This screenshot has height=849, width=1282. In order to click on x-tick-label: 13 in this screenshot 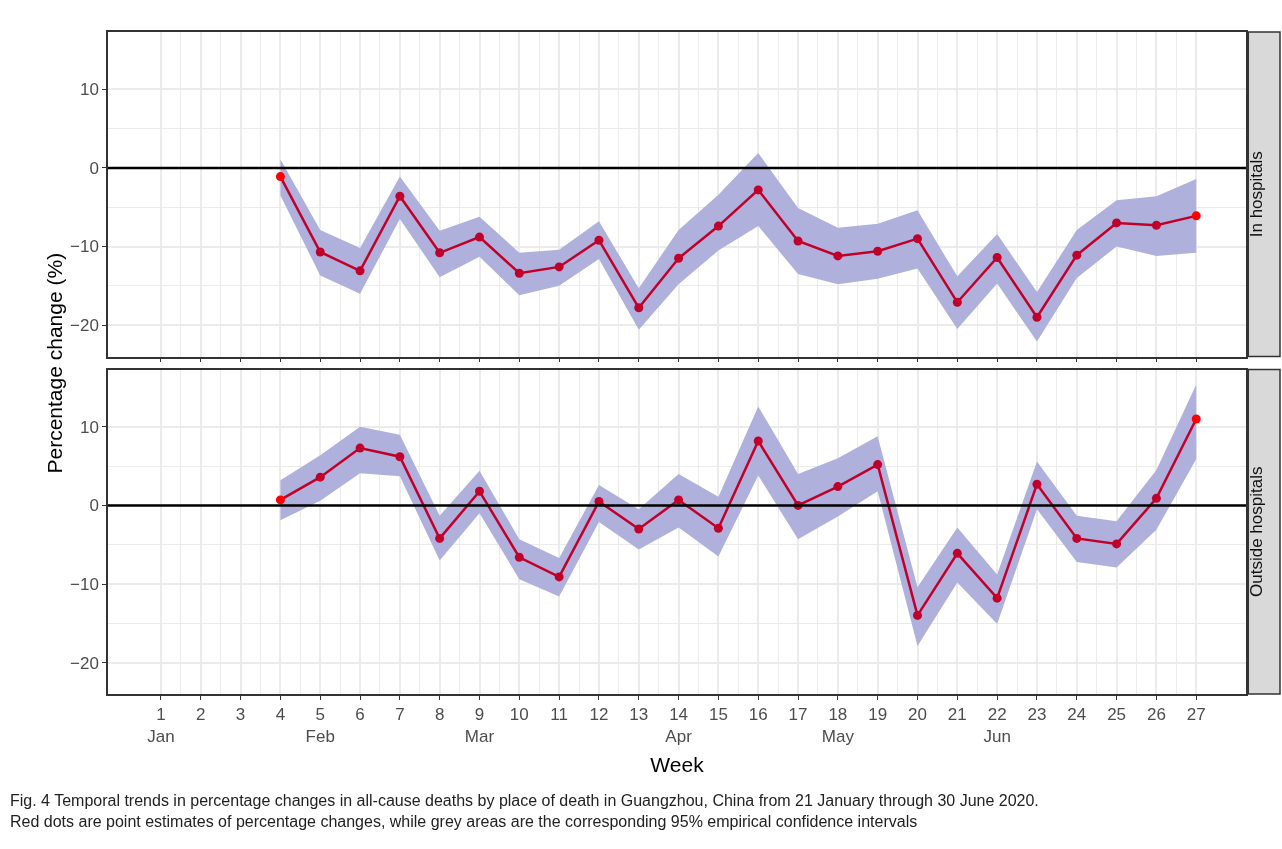, I will do `click(639, 715)`.